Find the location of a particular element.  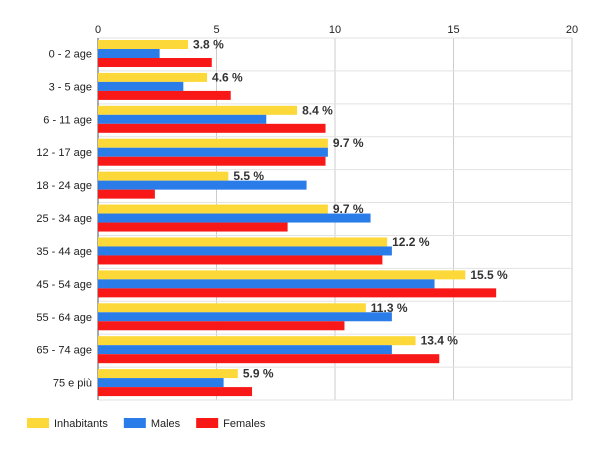

category-label: 75 e più is located at coordinates (72, 384).